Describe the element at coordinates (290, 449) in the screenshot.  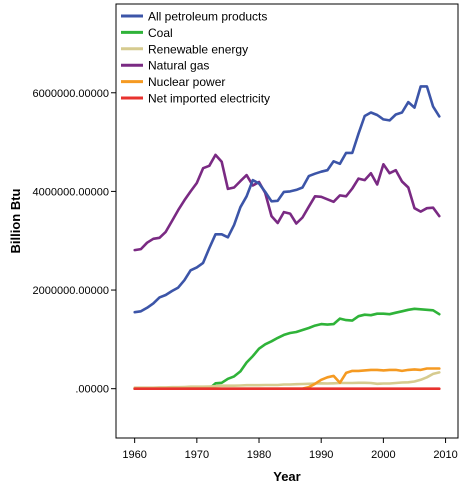
I see `x-axis: 1960 1970 1980 1990 2000 2010` at that location.